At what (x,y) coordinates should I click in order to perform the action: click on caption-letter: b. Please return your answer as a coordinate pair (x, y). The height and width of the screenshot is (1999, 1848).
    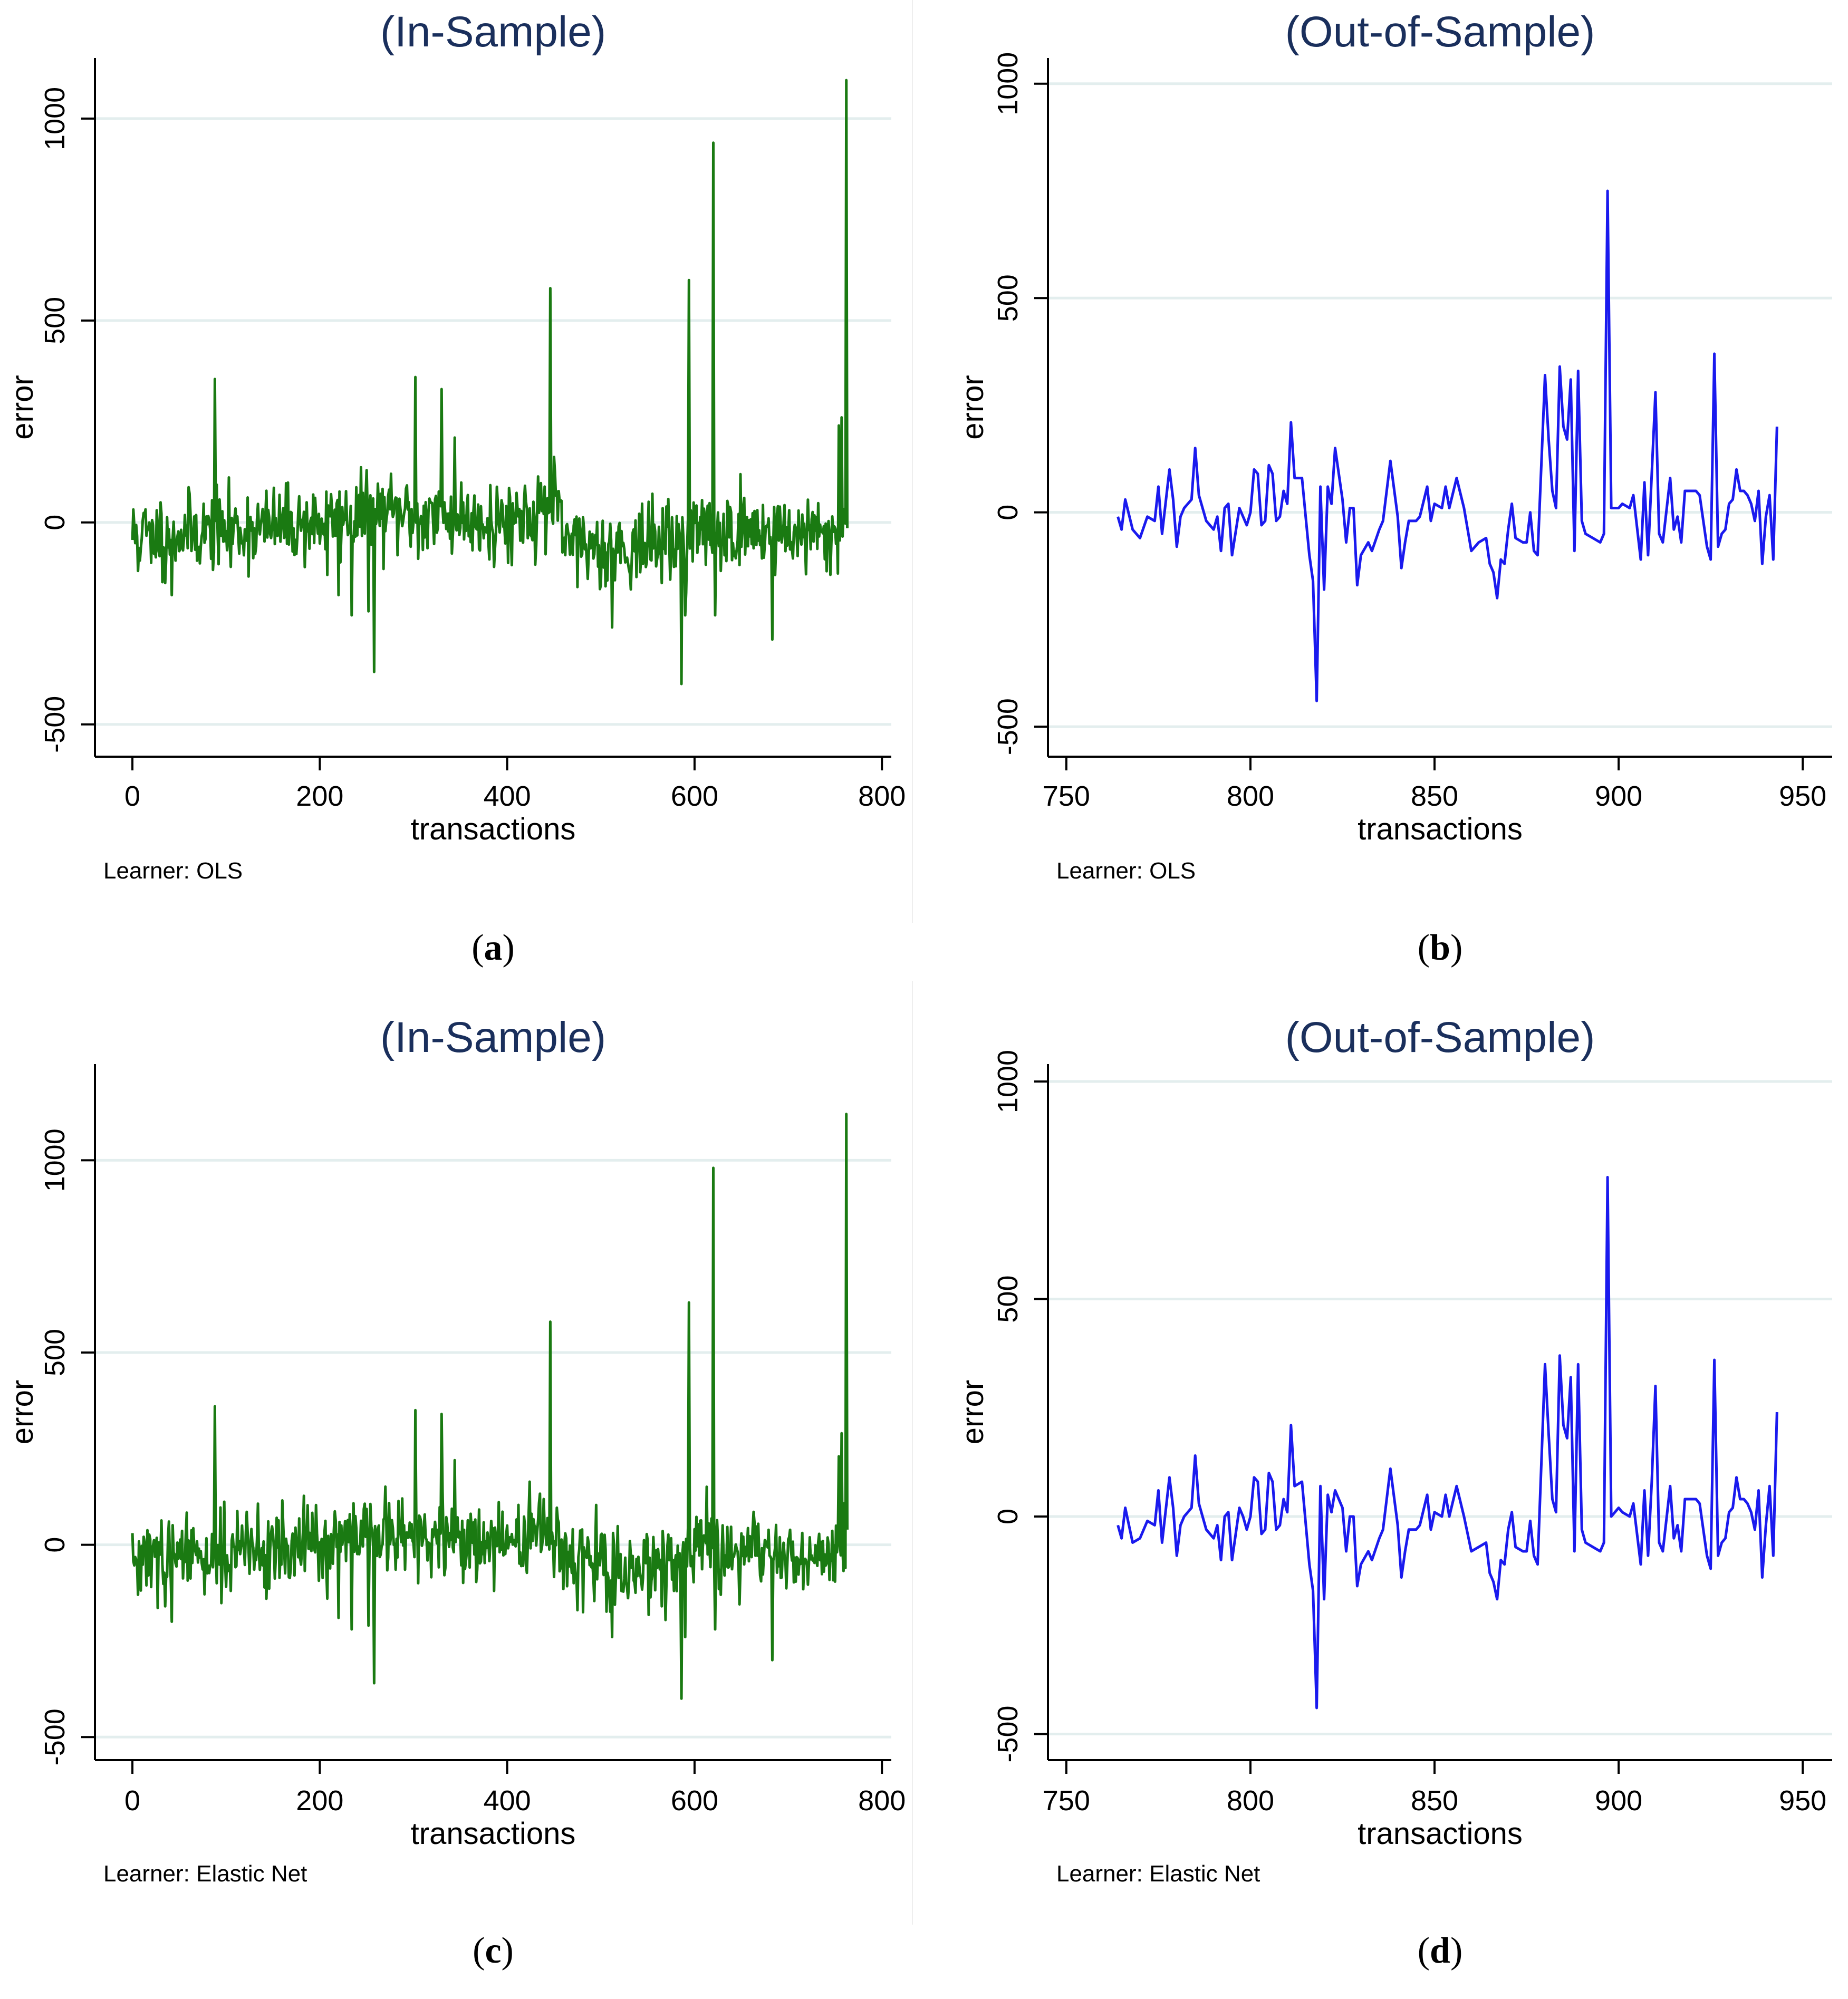
    Looking at the image, I should click on (1440, 948).